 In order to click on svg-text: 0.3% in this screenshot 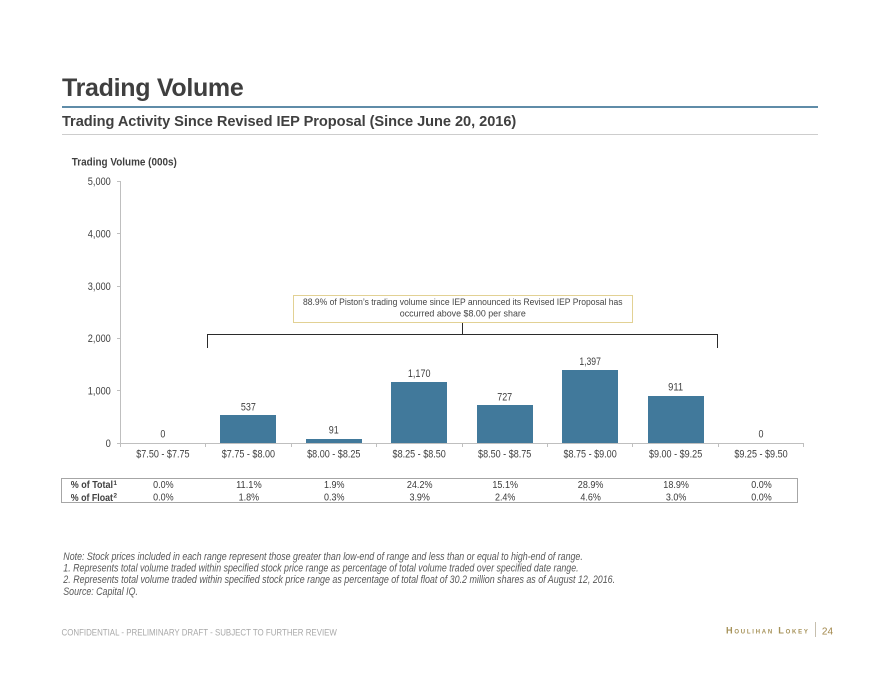, I will do `click(334, 498)`.